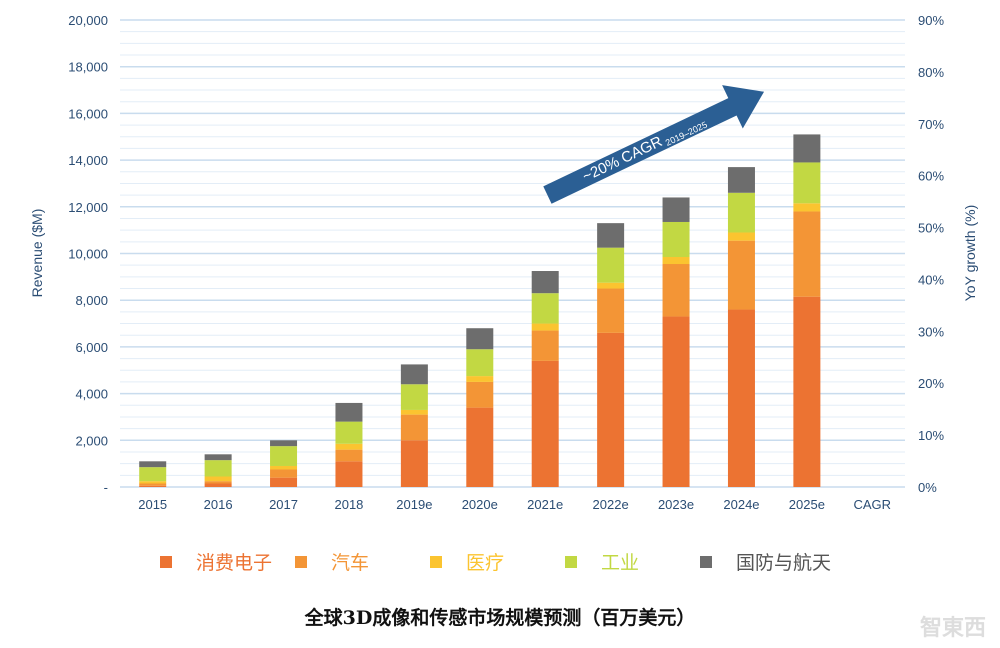 This screenshot has width=1000, height=648. What do you see at coordinates (91, 394) in the screenshot?
I see `y-tick-label: 4,000` at bounding box center [91, 394].